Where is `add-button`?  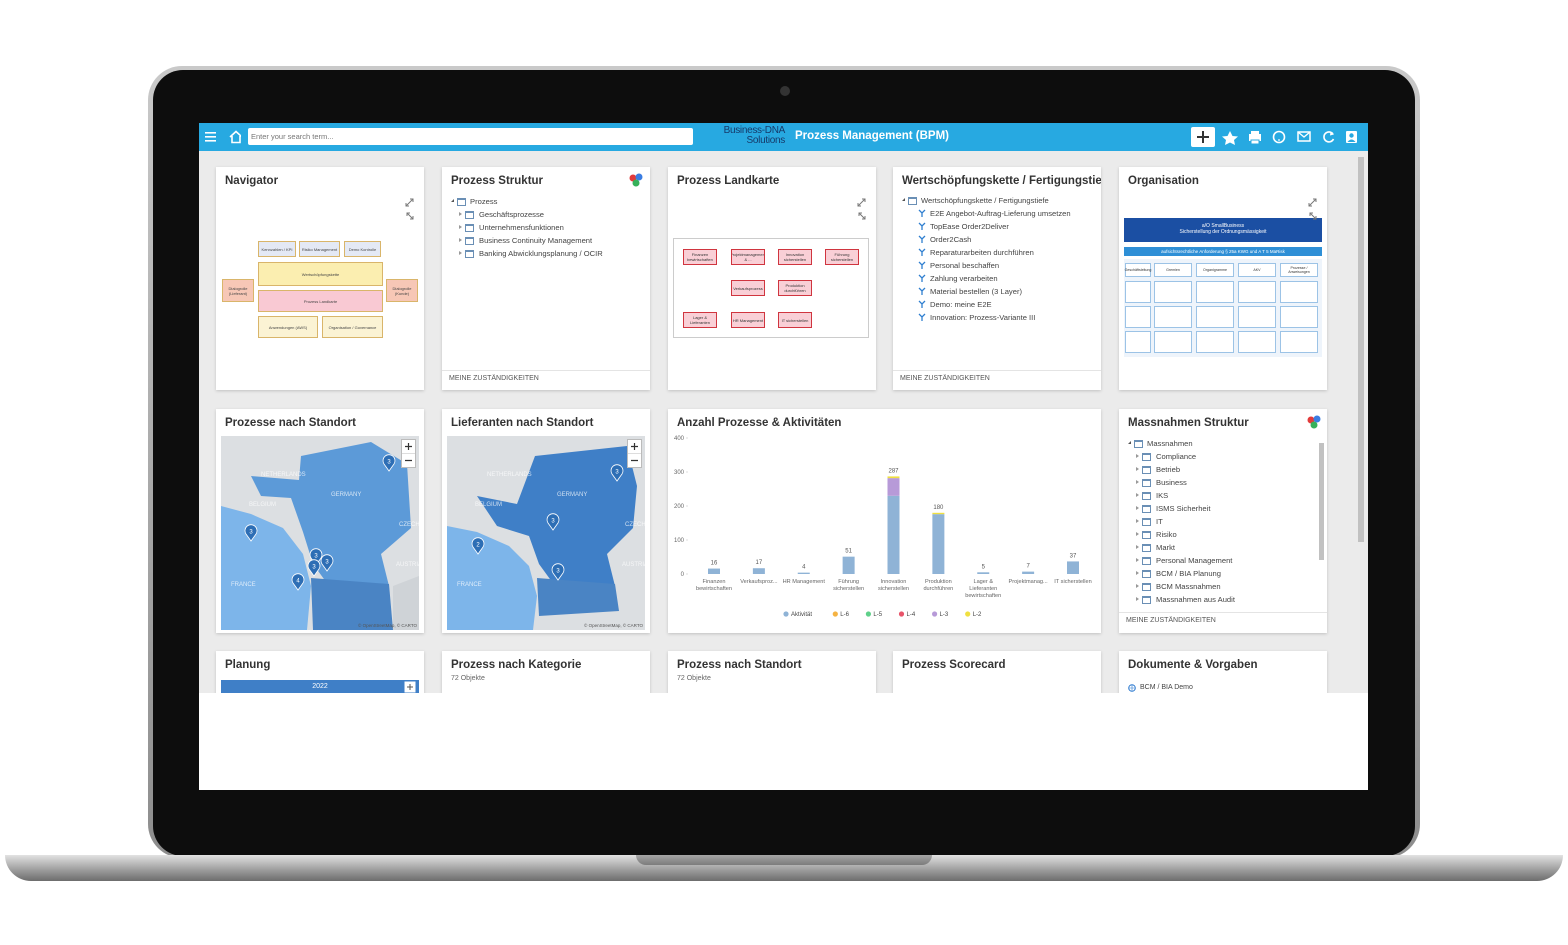 add-button is located at coordinates (410, 687).